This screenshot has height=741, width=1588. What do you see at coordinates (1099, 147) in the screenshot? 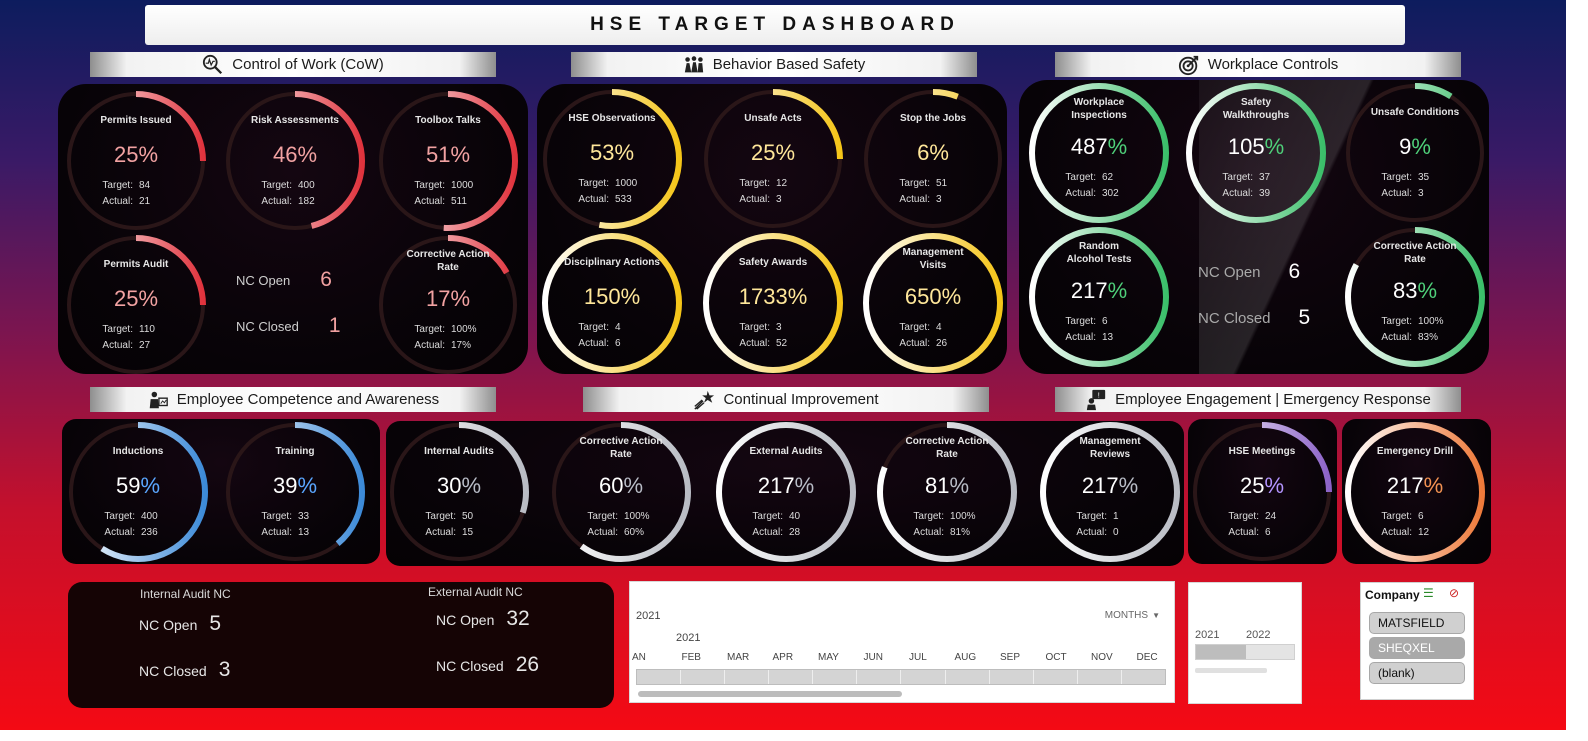
I see `gauge-percent: 487%` at bounding box center [1099, 147].